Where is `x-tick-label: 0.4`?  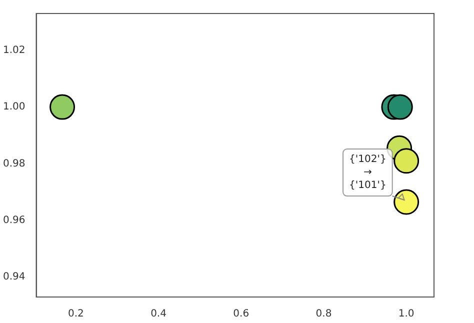 x-tick-label: 0.4 is located at coordinates (158, 314).